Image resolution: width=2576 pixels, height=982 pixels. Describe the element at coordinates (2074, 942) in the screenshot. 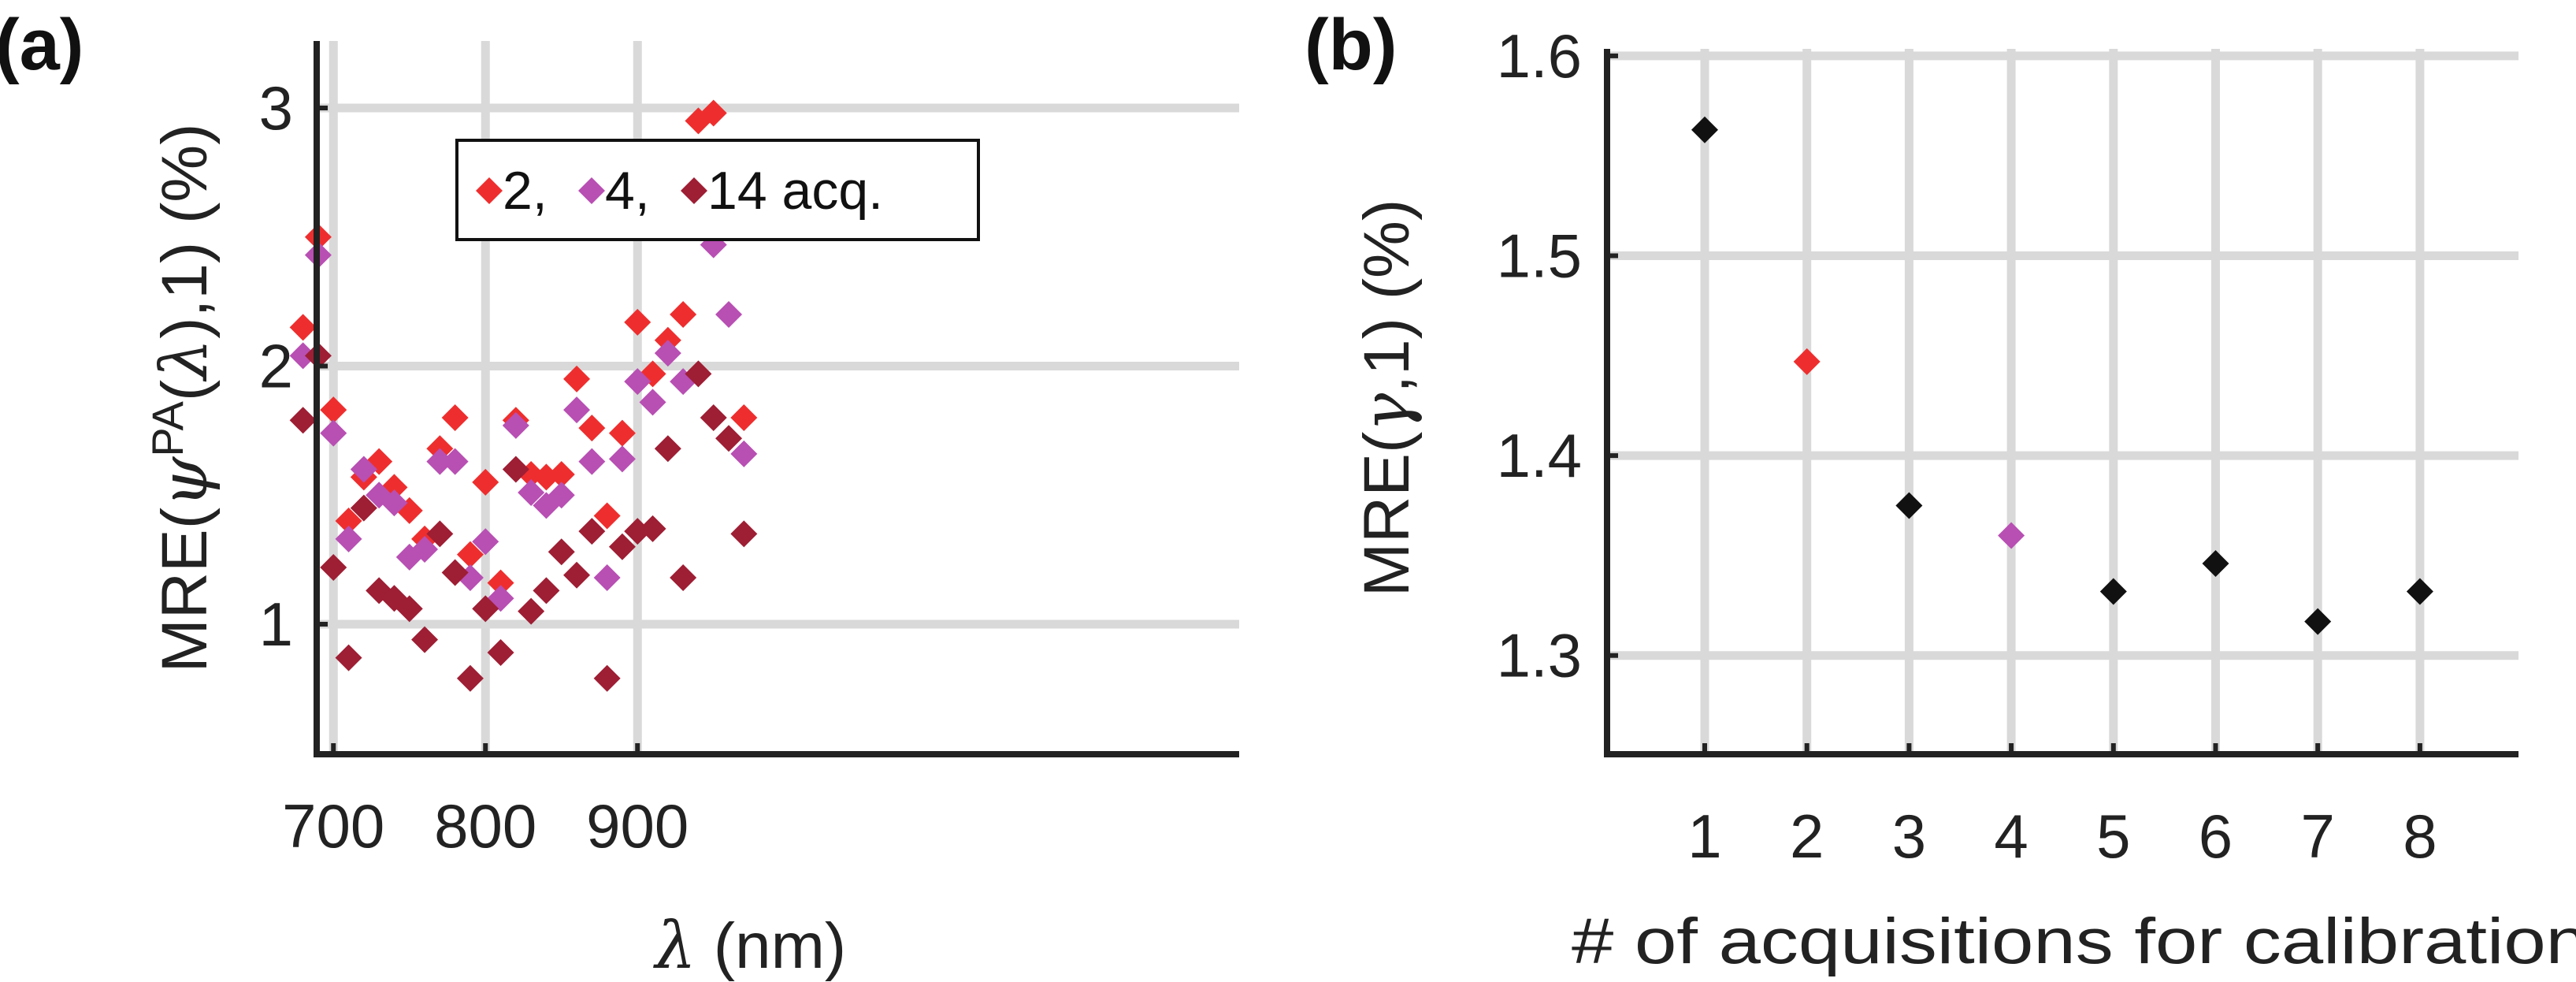

I see `panel-b-xlabel: # of acquisitions for calibration` at that location.